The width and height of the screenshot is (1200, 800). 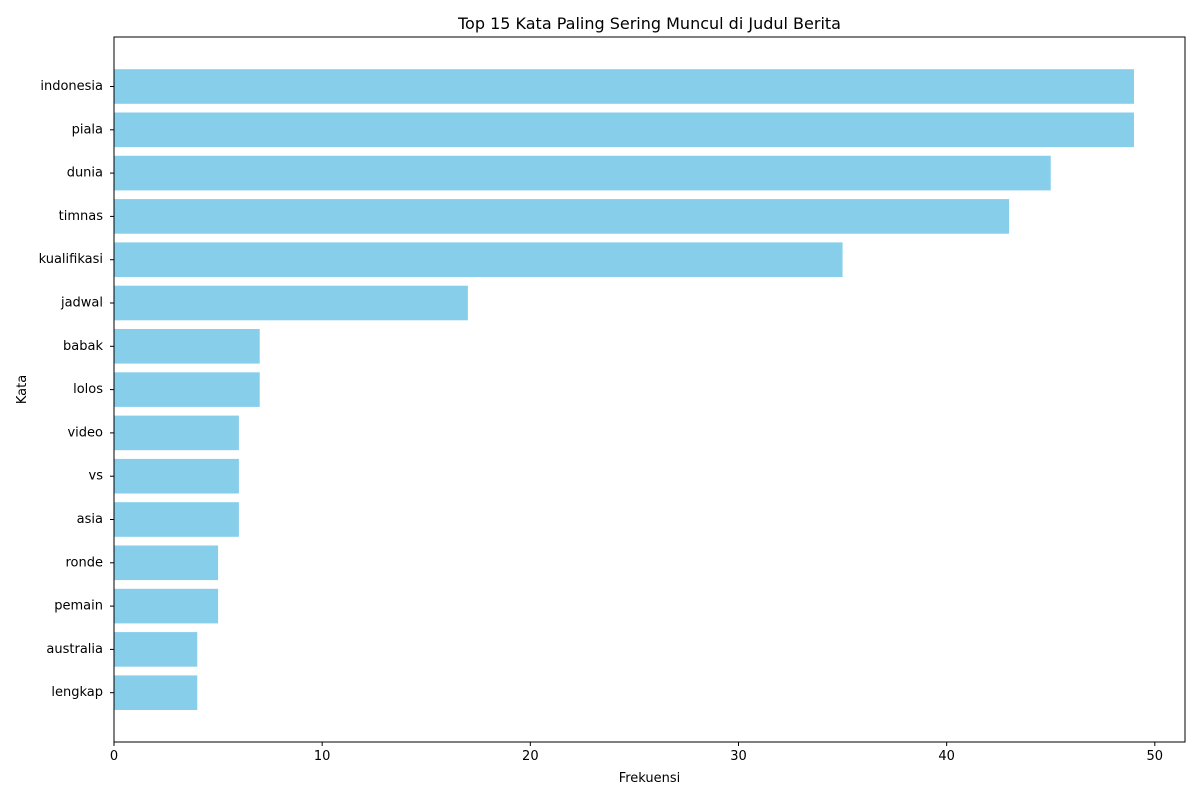 What do you see at coordinates (624, 130) in the screenshot?
I see `bar-piala` at bounding box center [624, 130].